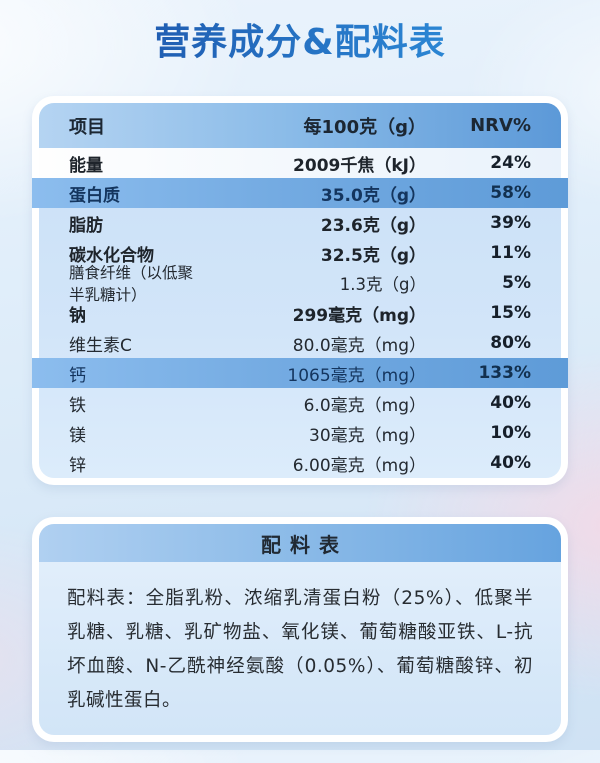 The width and height of the screenshot is (600, 763). What do you see at coordinates (364, 127) in the screenshot?
I see `header-per100g: 每100克（g）` at bounding box center [364, 127].